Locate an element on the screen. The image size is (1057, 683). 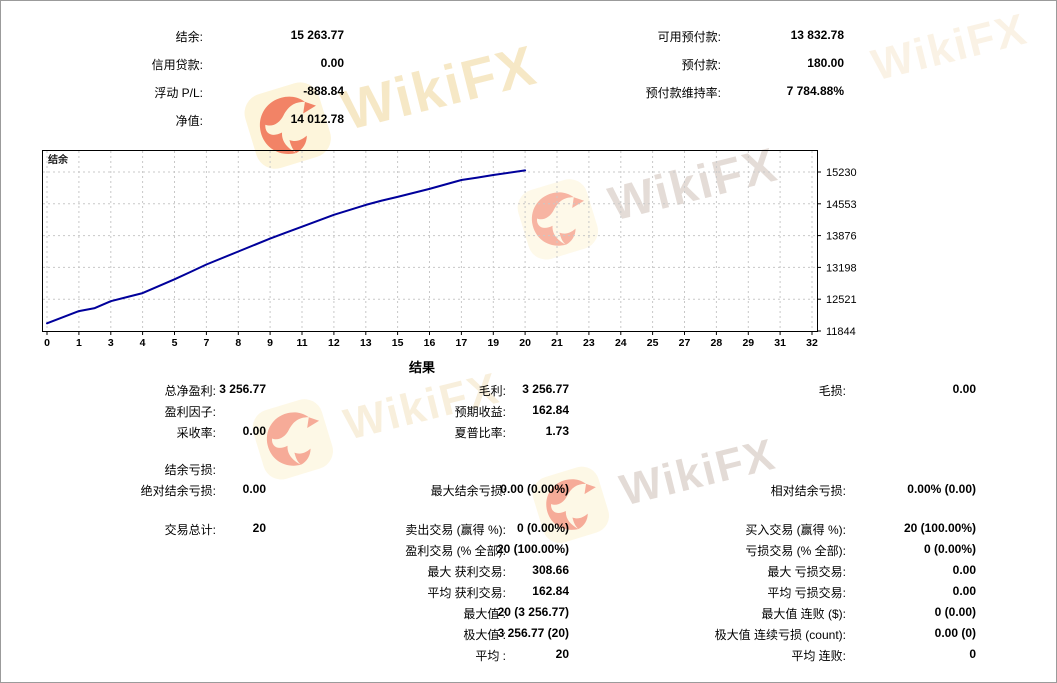
svg-text: 1 is located at coordinates (79, 343).